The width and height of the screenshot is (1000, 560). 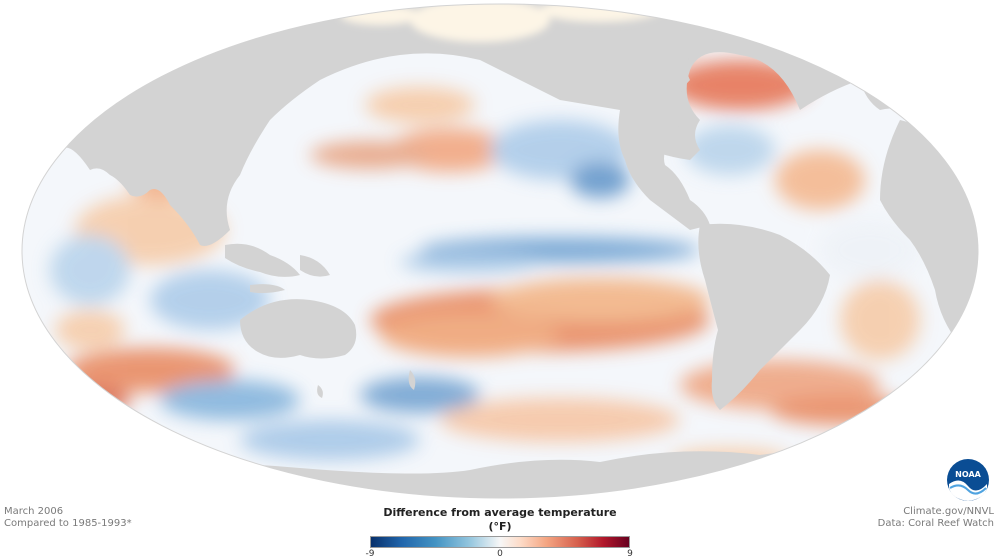 I want to click on legend-min-label: -9, so click(x=370, y=554).